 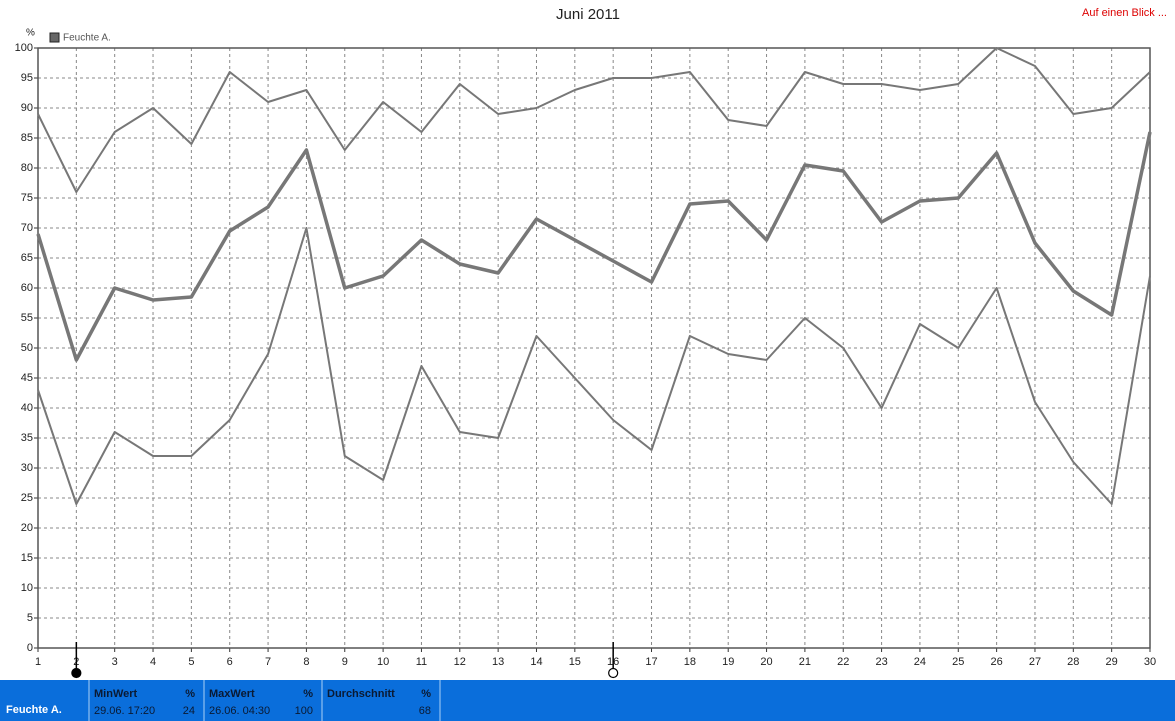 What do you see at coordinates (38, 662) in the screenshot?
I see `x-tick-label: 1` at bounding box center [38, 662].